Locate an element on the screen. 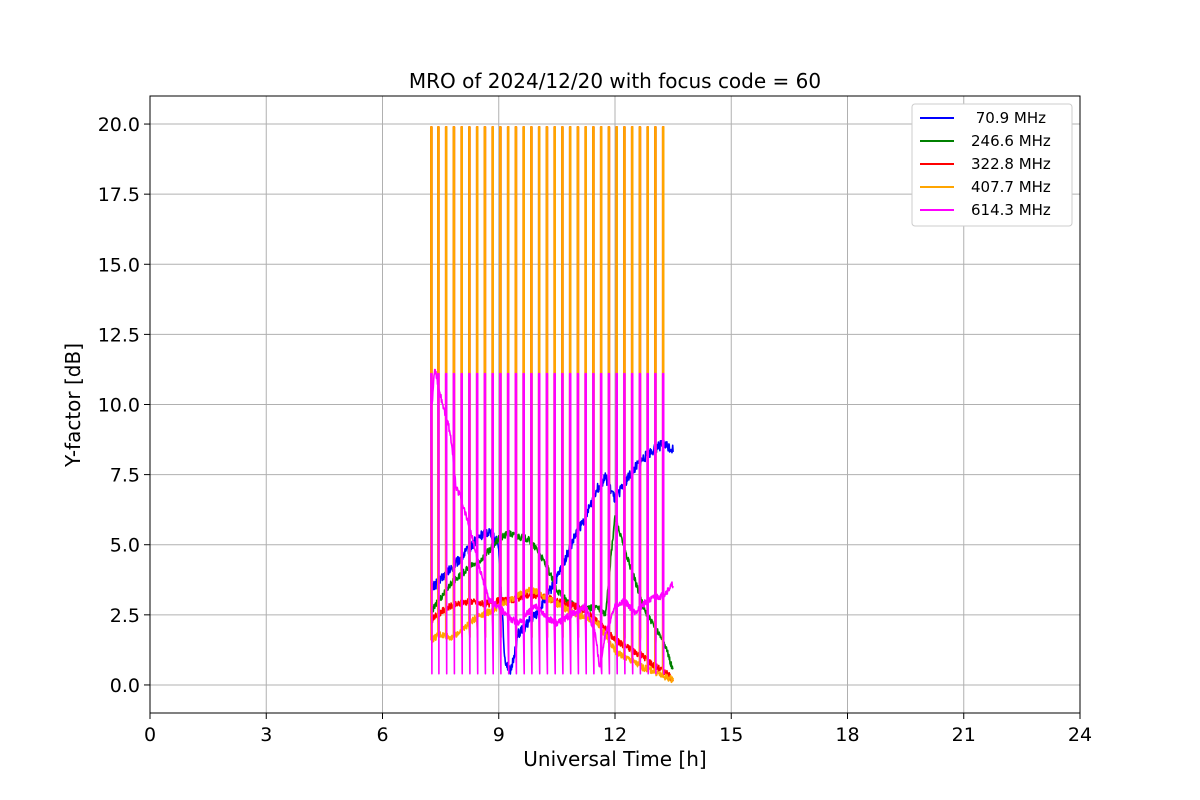  x-tick-label: 18 is located at coordinates (847, 735).